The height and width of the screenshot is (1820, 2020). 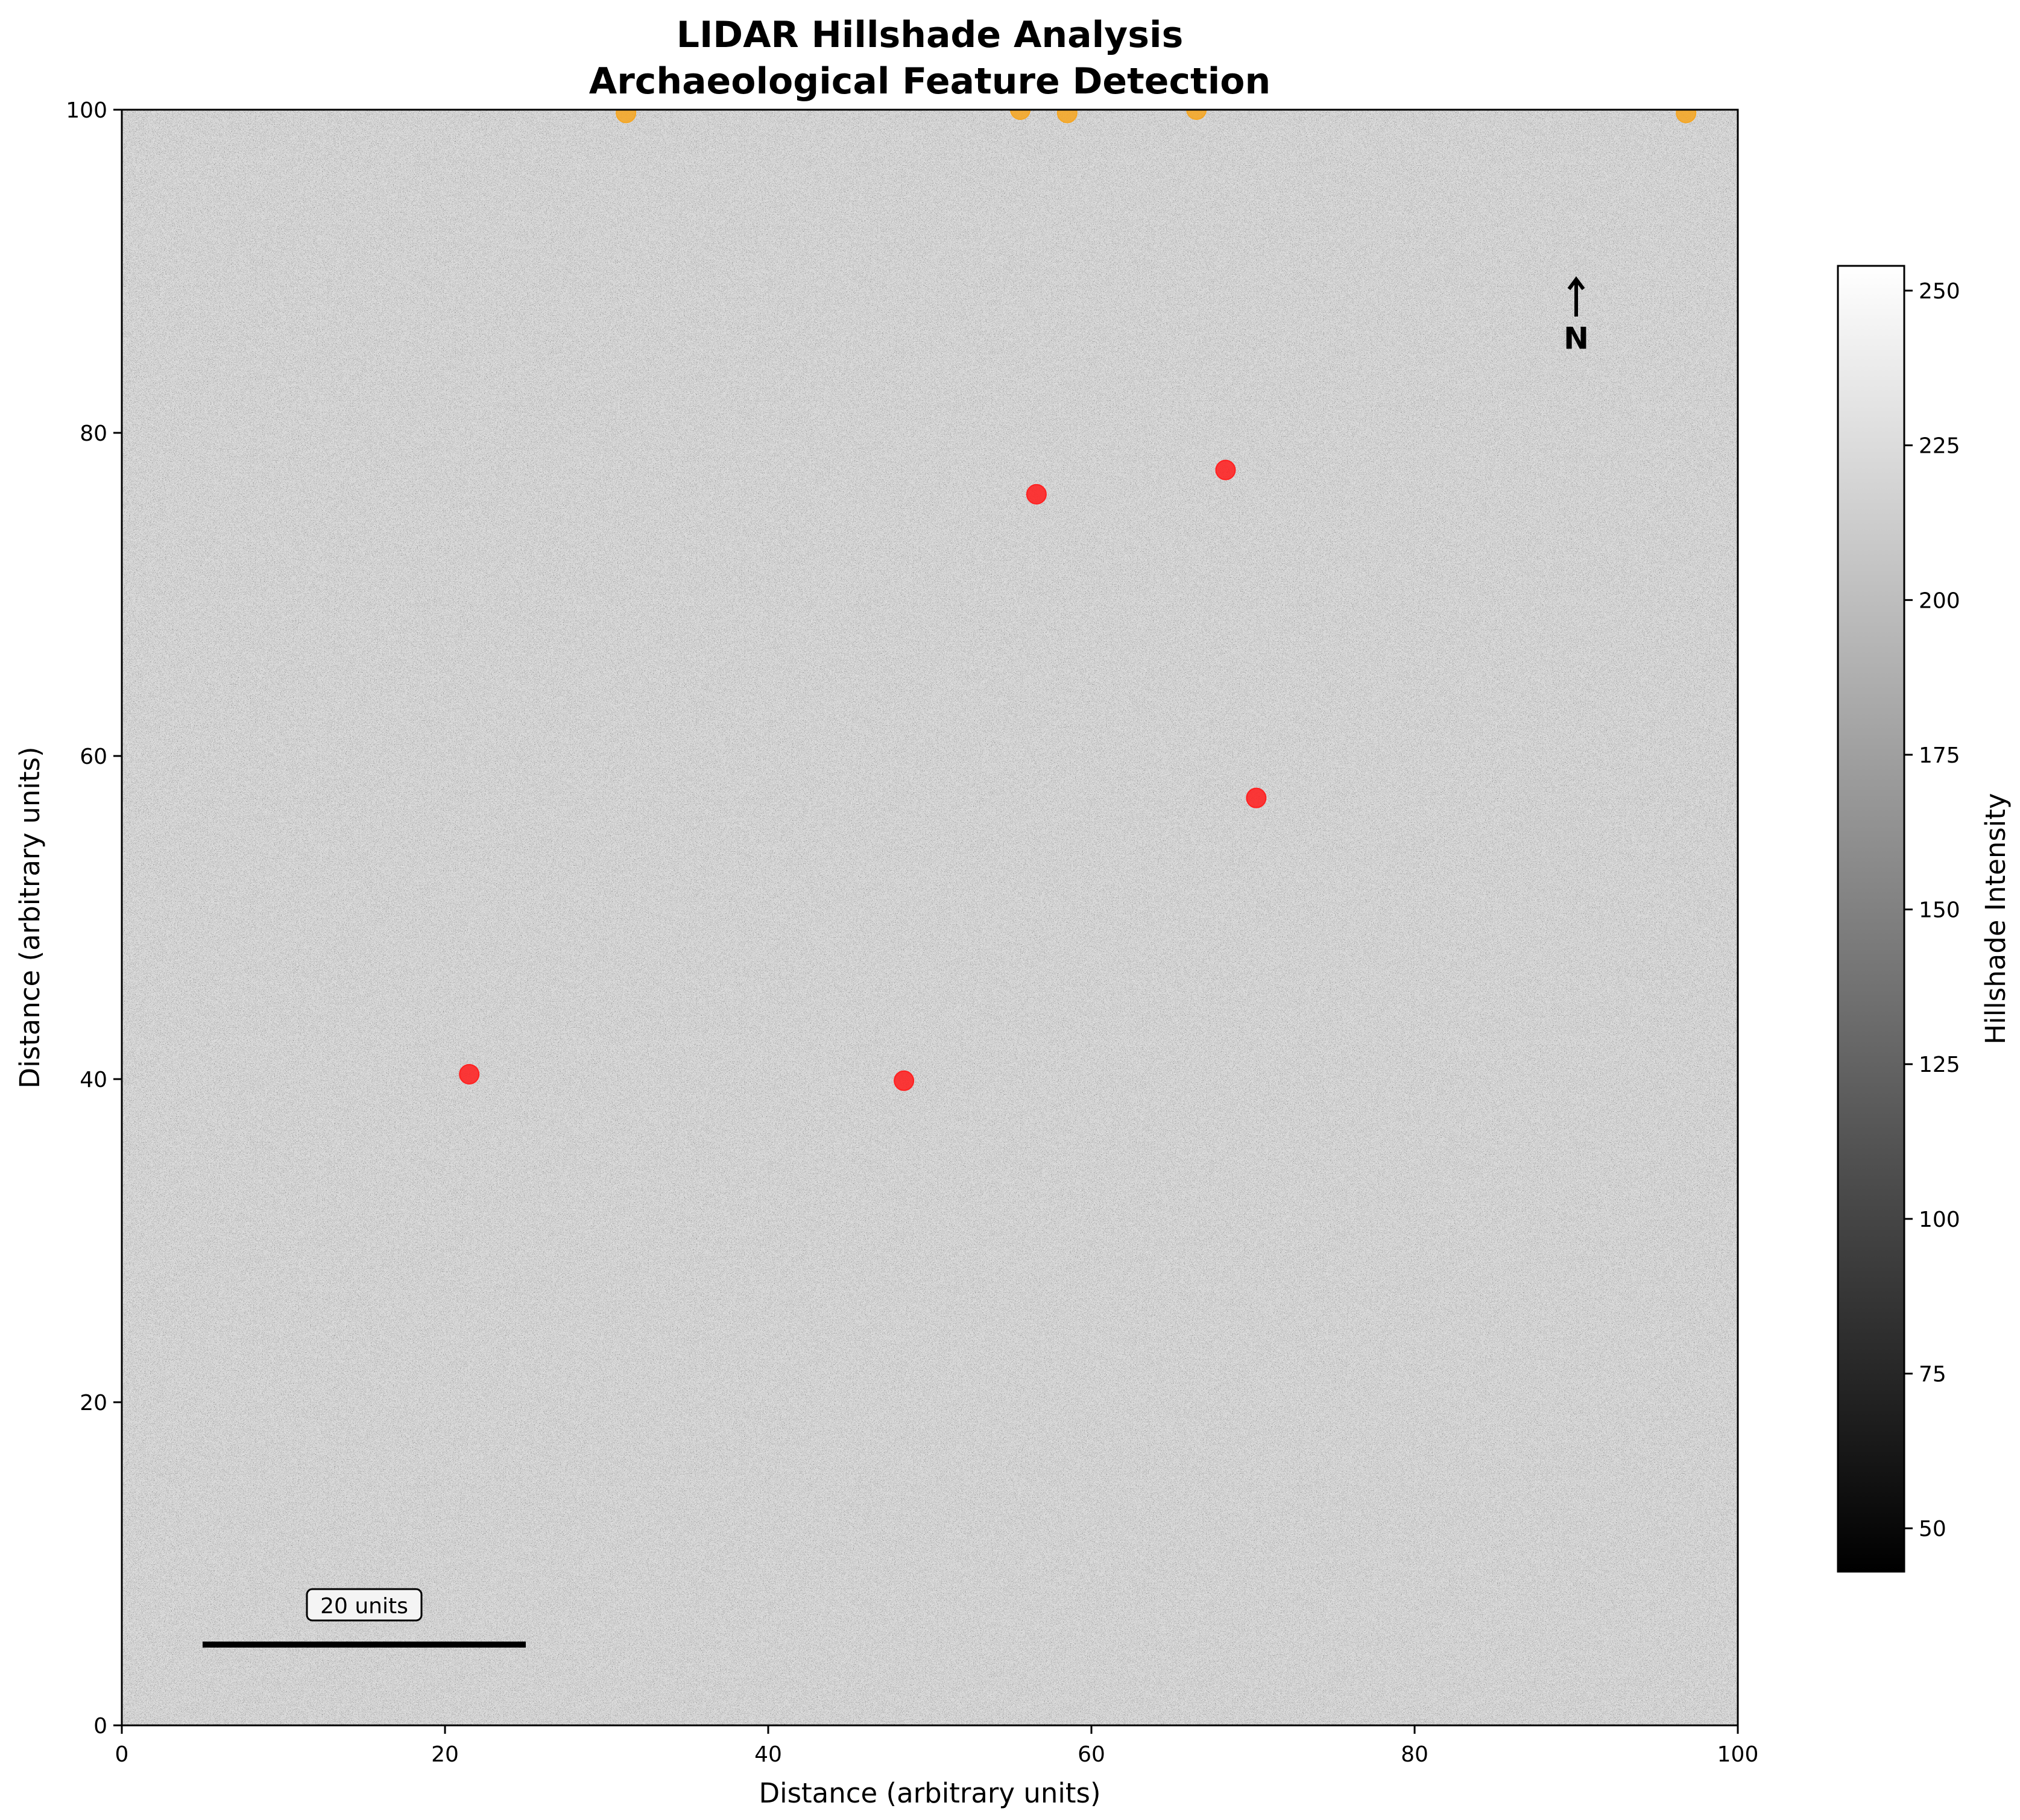 I want to click on y-tick-label: 20, so click(x=93, y=1403).